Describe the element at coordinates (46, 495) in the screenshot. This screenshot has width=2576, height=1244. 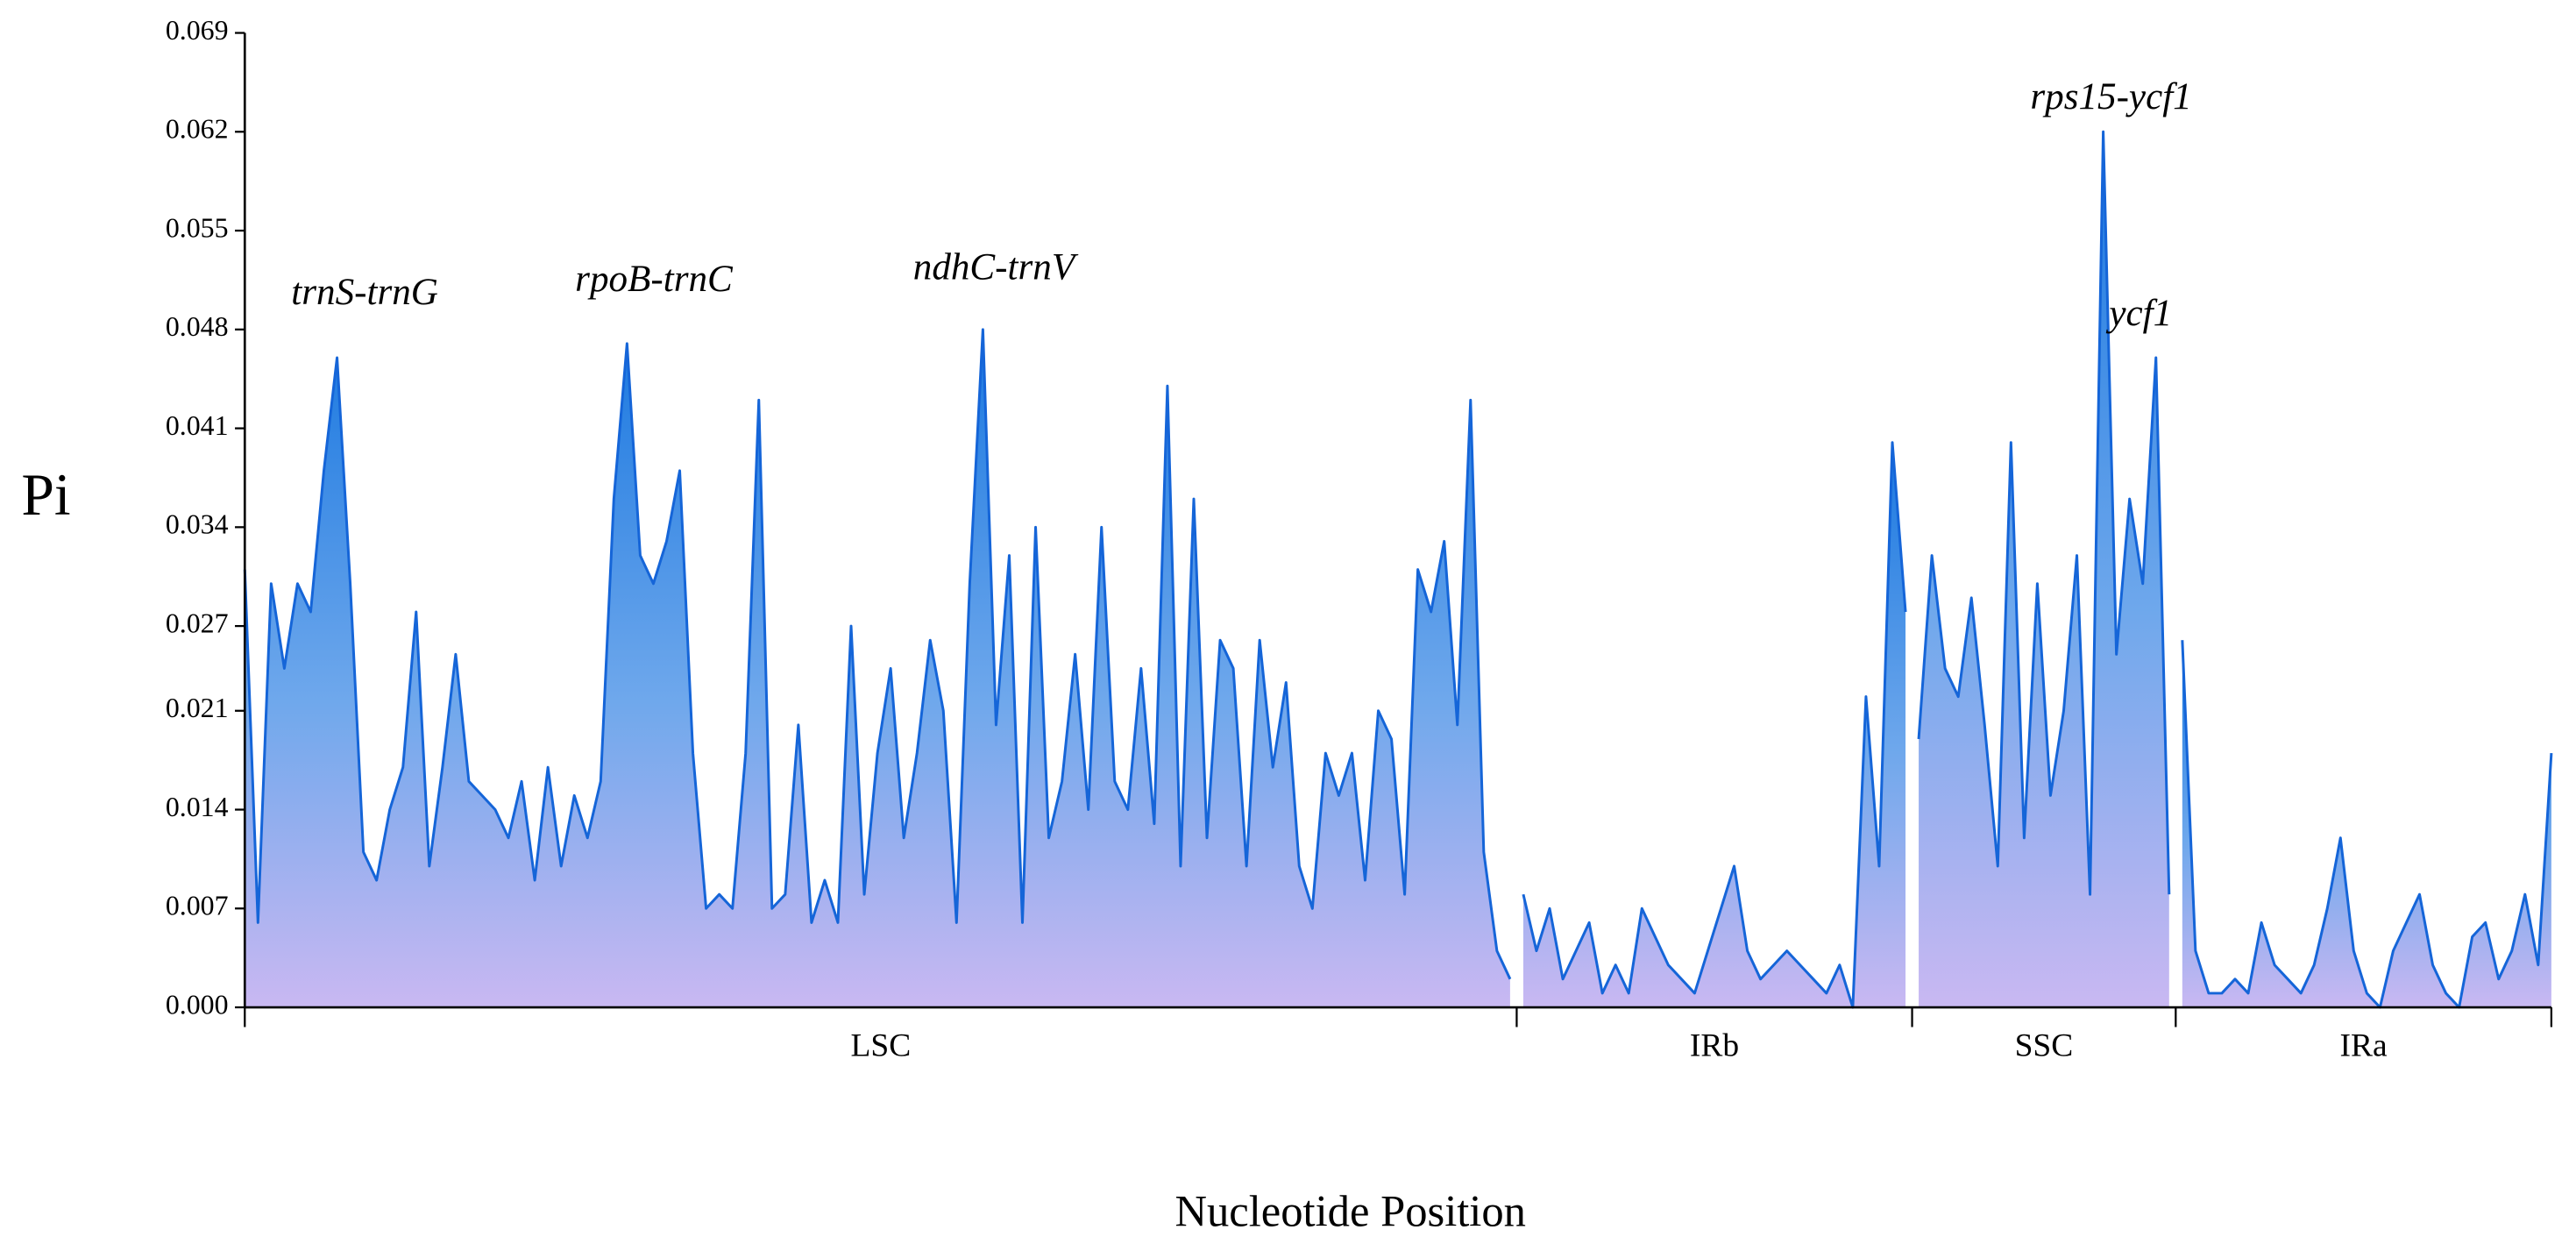
I see `y-axis-title: Pi` at that location.